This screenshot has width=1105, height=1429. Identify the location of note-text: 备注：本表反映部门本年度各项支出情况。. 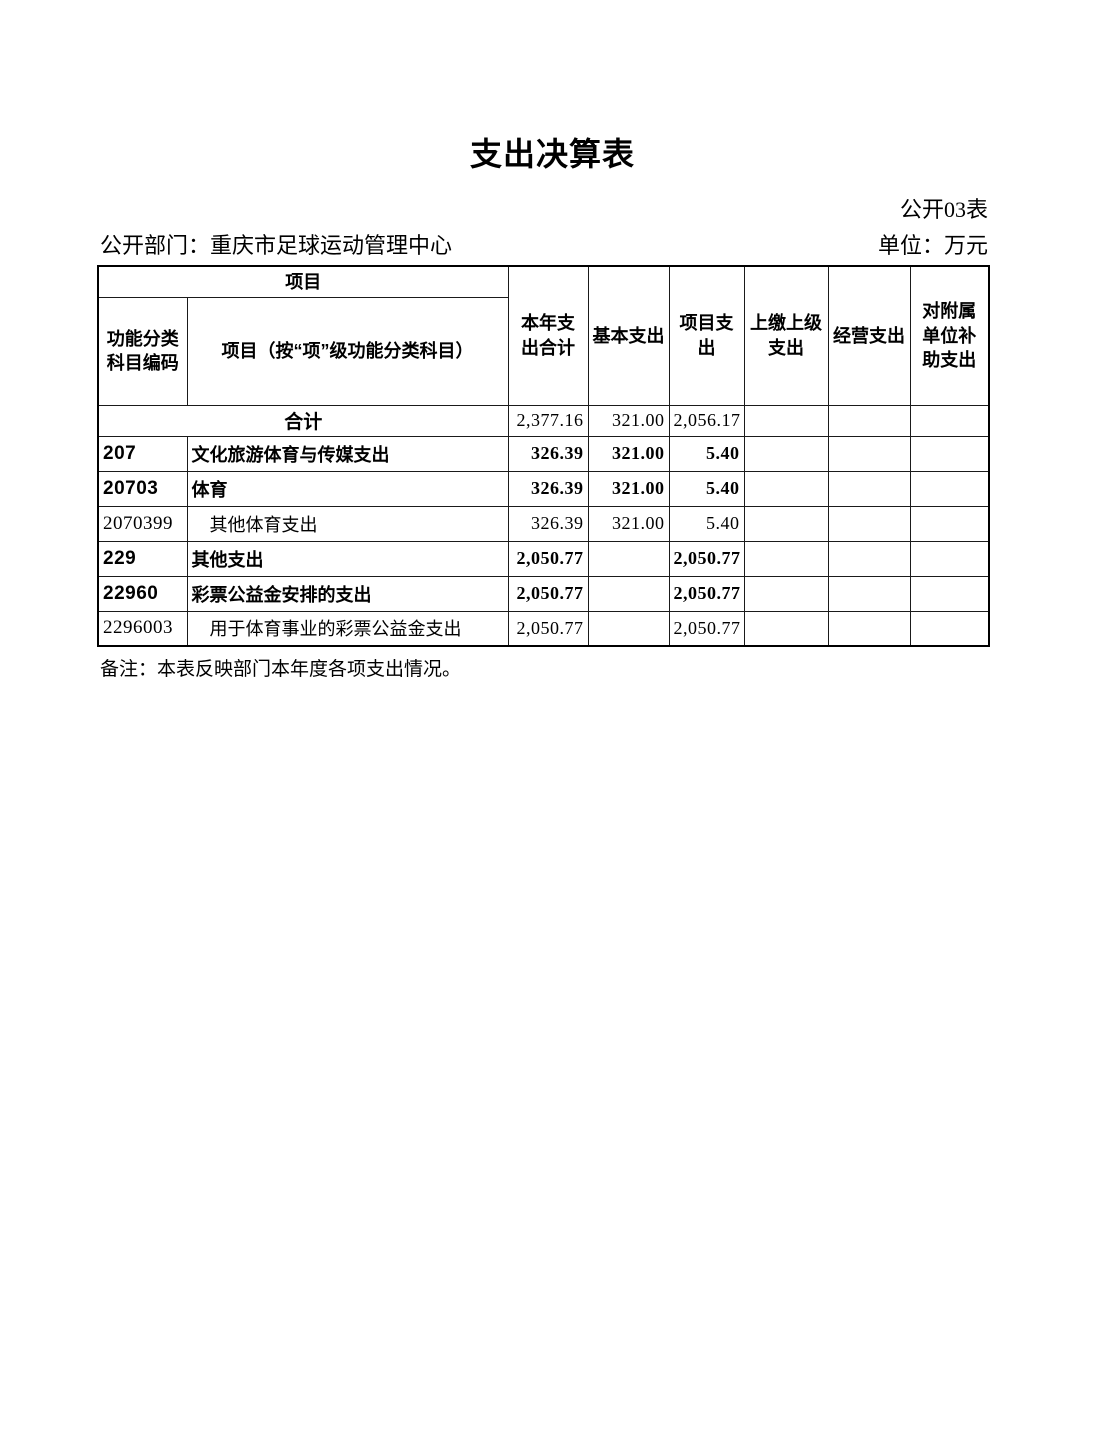
(281, 669).